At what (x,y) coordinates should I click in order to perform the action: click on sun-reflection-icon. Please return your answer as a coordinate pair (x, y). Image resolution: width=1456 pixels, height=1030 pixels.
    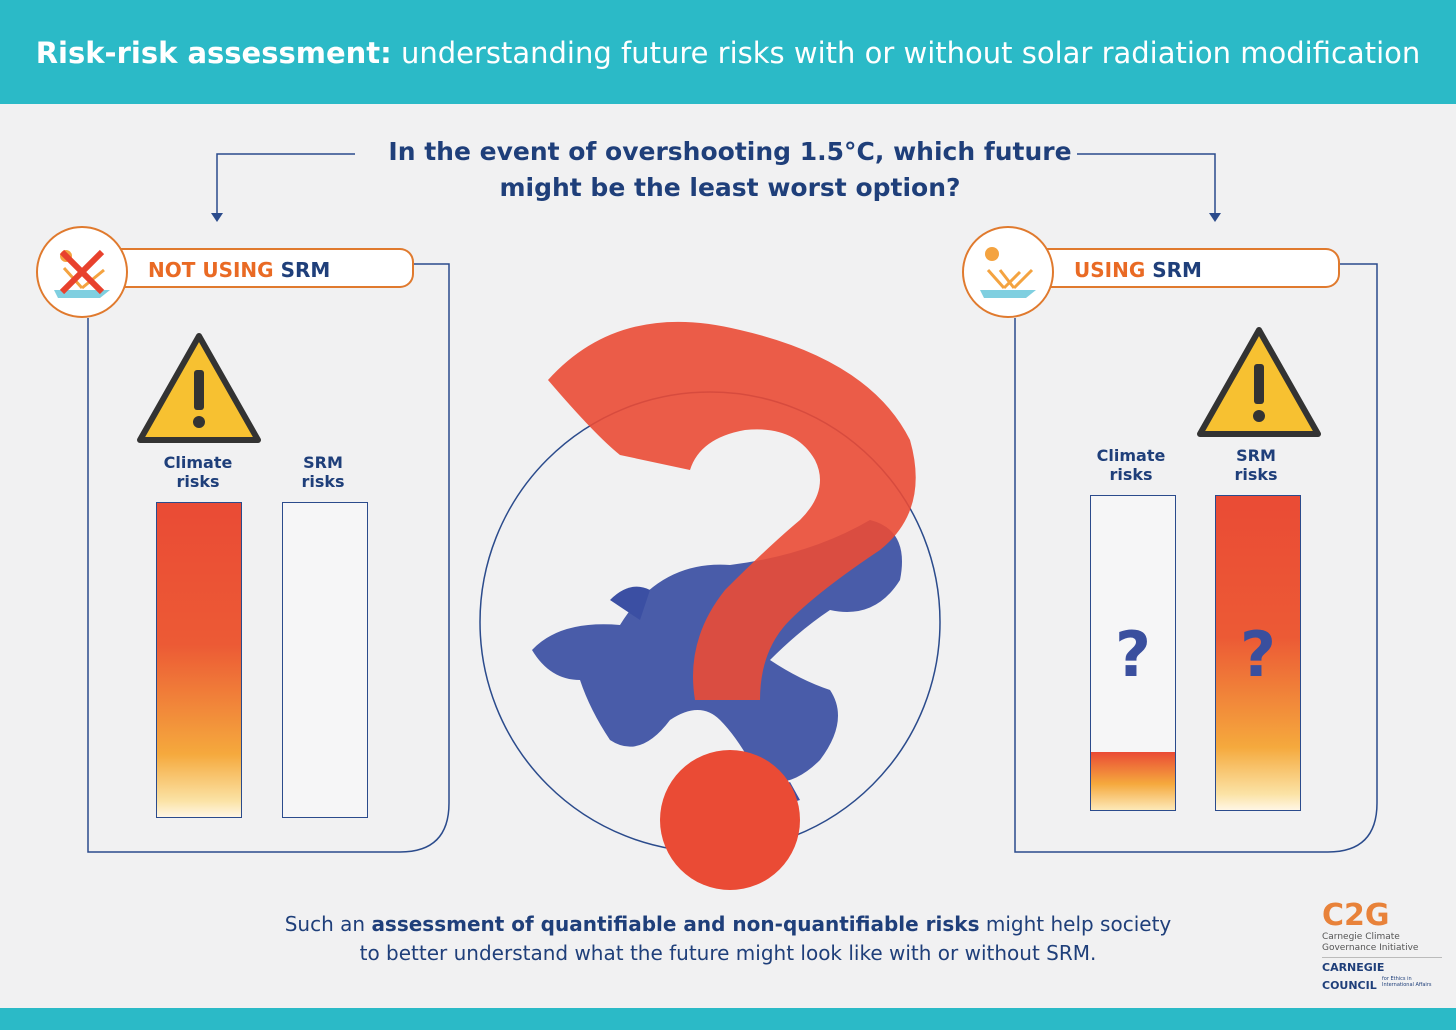
    Looking at the image, I should click on (1008, 272).